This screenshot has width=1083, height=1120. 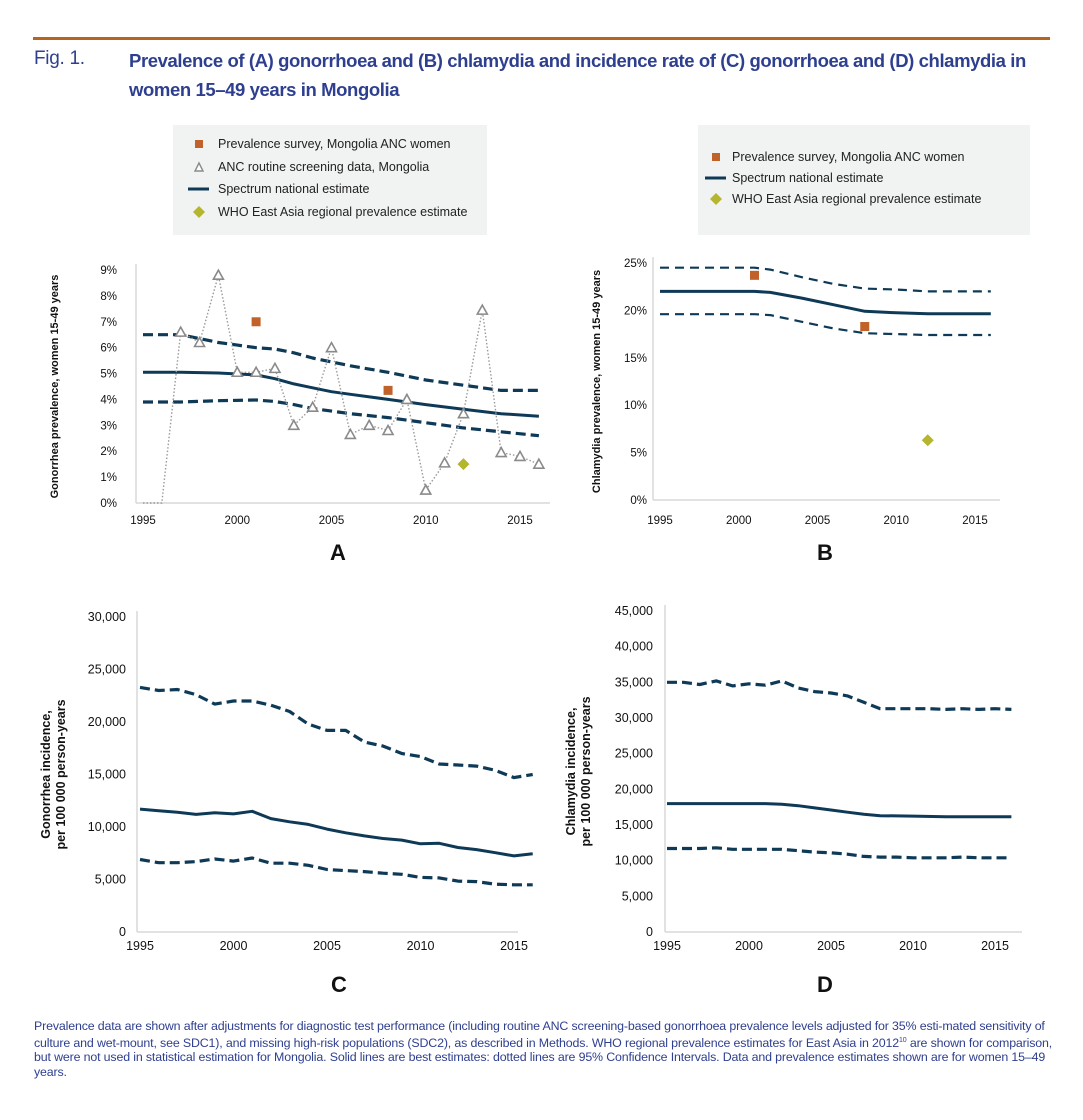 I want to click on footnote-citation: 10, so click(x=903, y=1040).